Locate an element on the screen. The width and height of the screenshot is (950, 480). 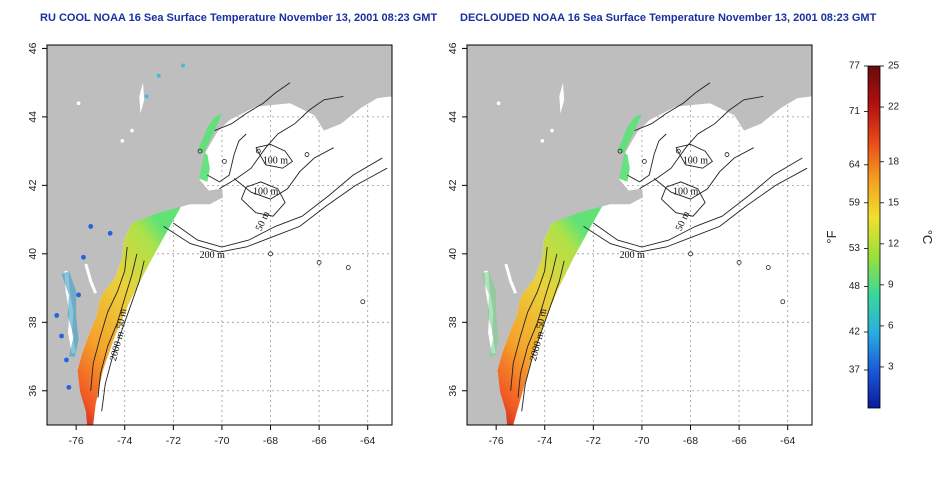
sst-swath is located at coordinates (131, 312).